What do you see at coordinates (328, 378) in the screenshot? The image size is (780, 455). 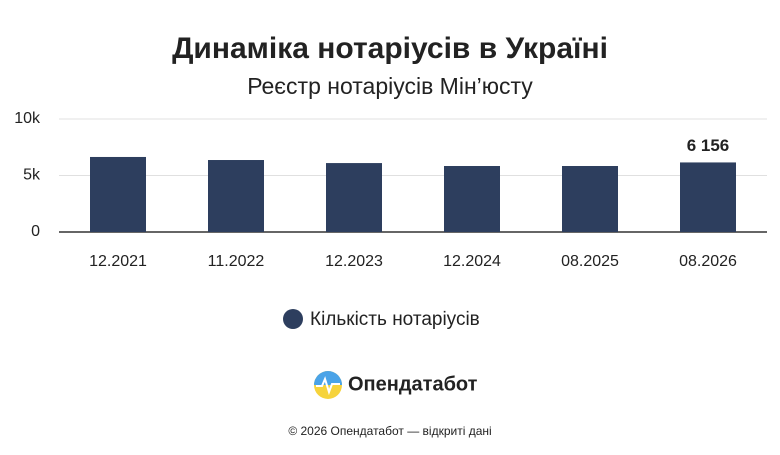 I see `logo-icon-top` at bounding box center [328, 378].